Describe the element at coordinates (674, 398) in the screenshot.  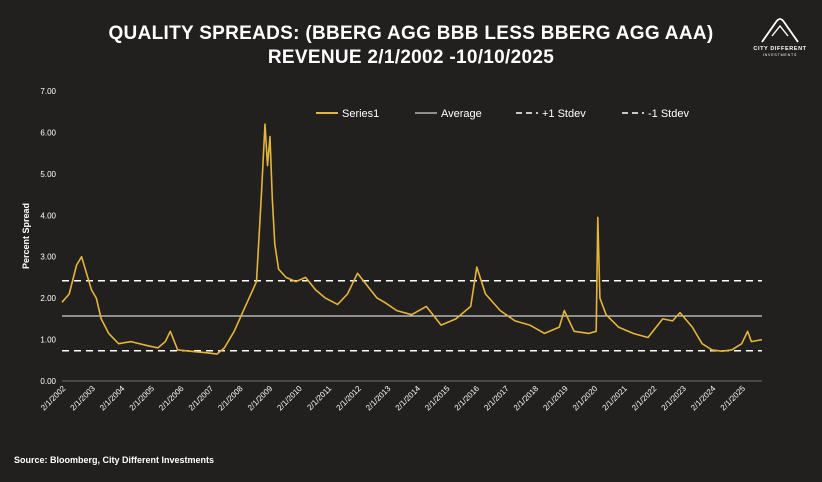
I see `x-tick-label: 2/1/2023` at that location.